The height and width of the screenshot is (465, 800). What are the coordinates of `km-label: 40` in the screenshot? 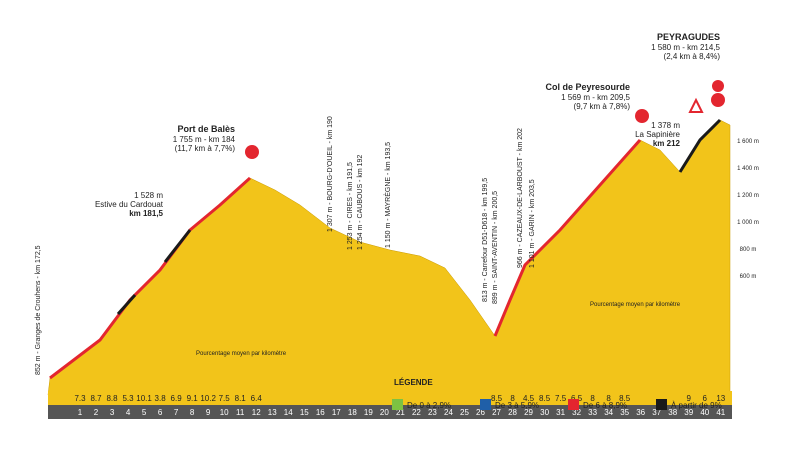 It's located at (704, 412).